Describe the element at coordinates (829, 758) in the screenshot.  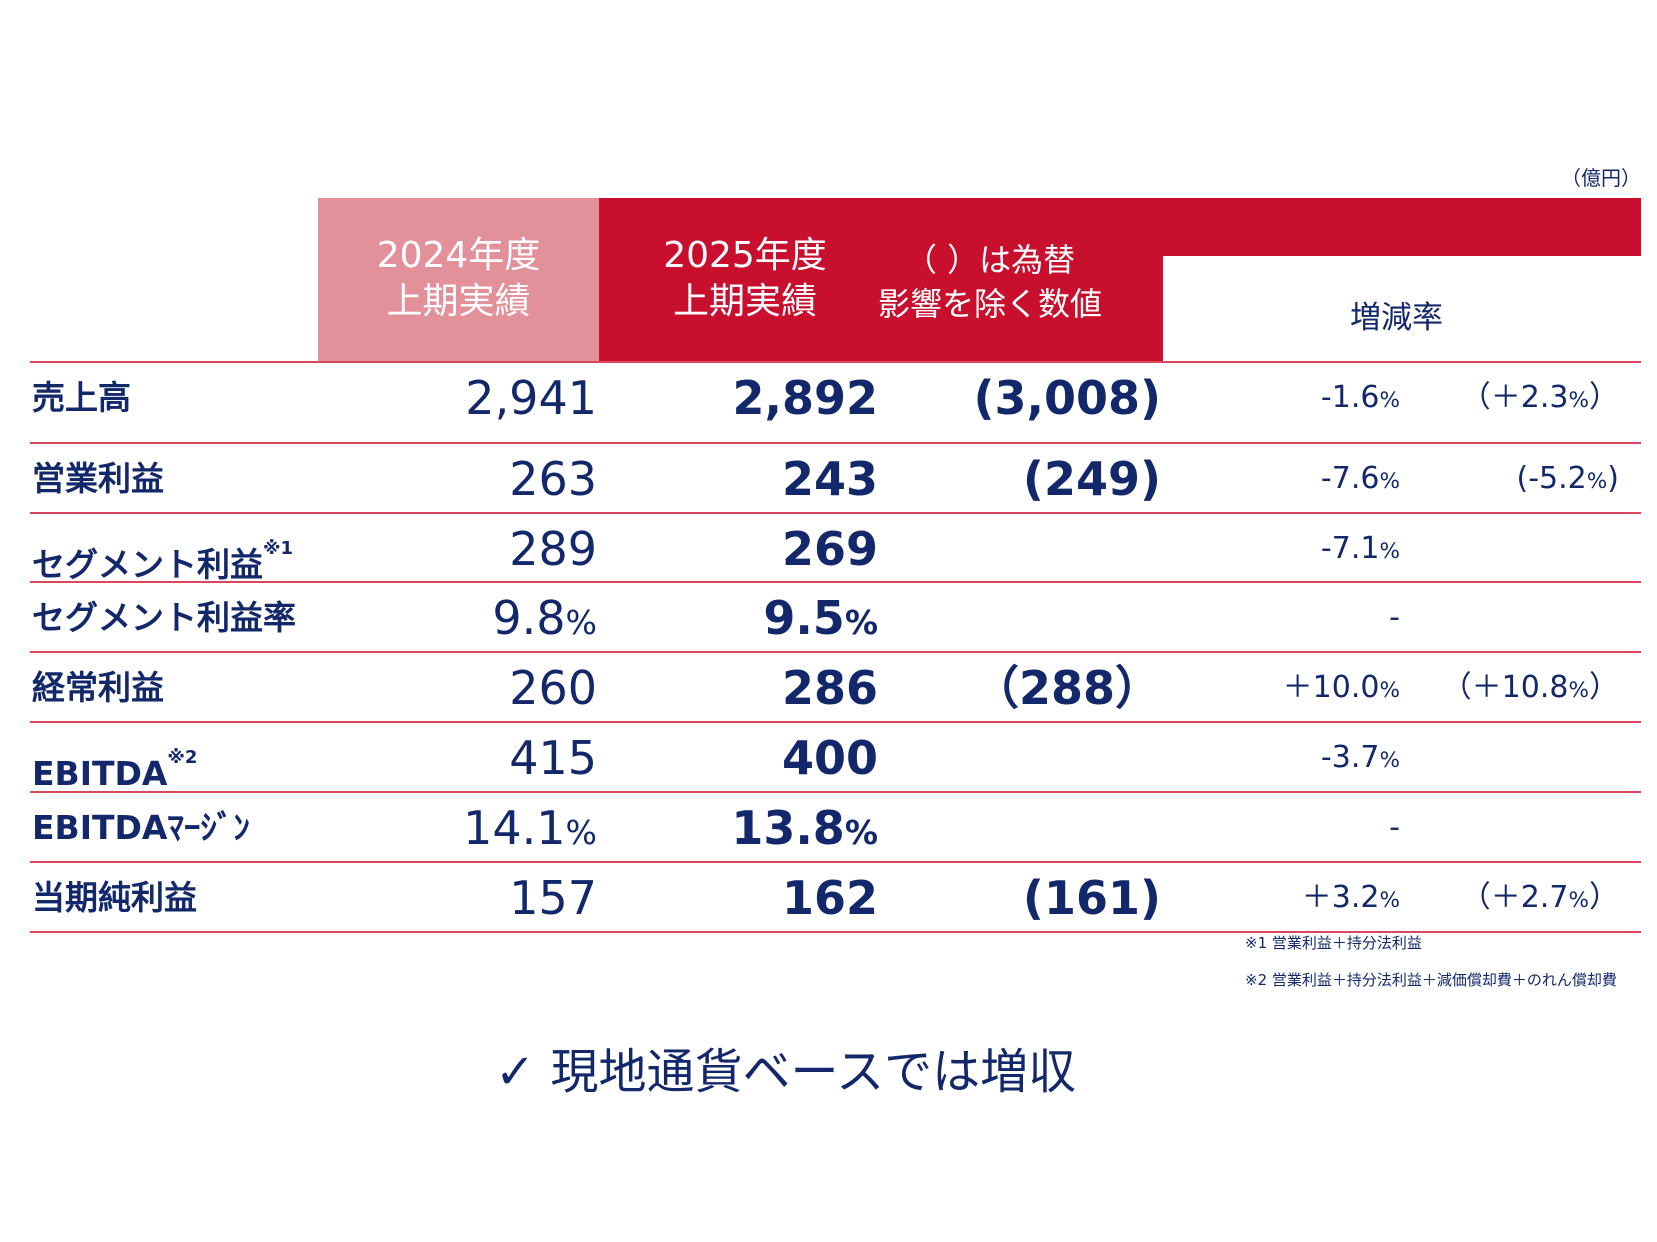
I see `fy2025-value: 400` at that location.